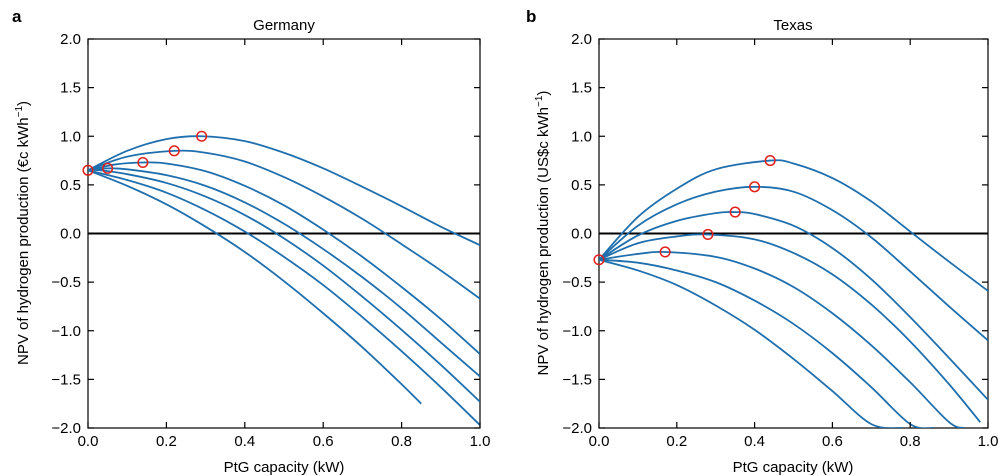 The height and width of the screenshot is (476, 1002). What do you see at coordinates (792, 25) in the screenshot?
I see `chart-title-texas: Texas` at bounding box center [792, 25].